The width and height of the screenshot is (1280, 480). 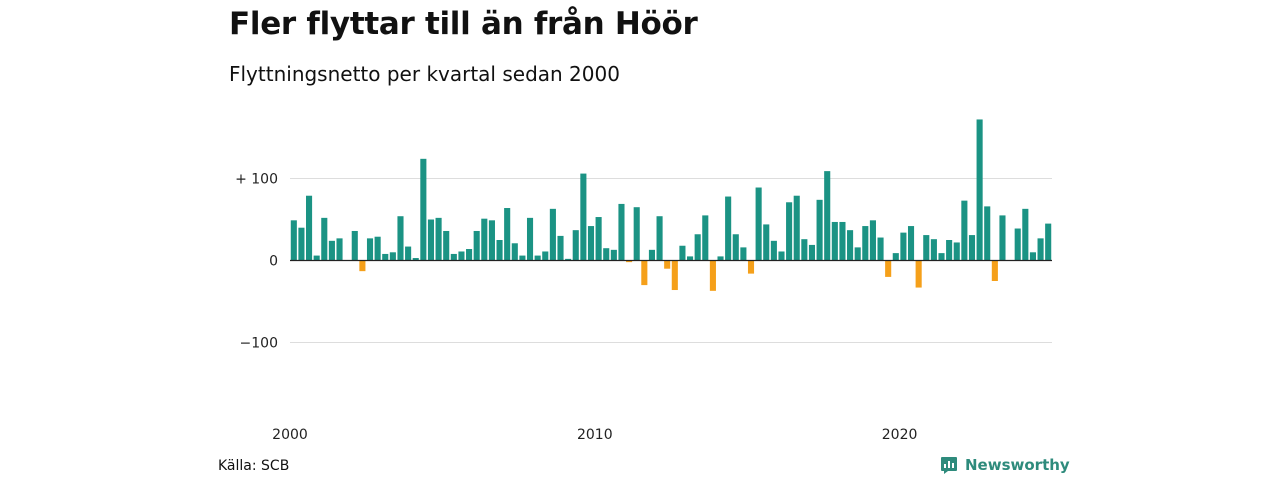 What do you see at coordinates (254, 466) in the screenshot?
I see `source-note: Källa: SCB` at bounding box center [254, 466].